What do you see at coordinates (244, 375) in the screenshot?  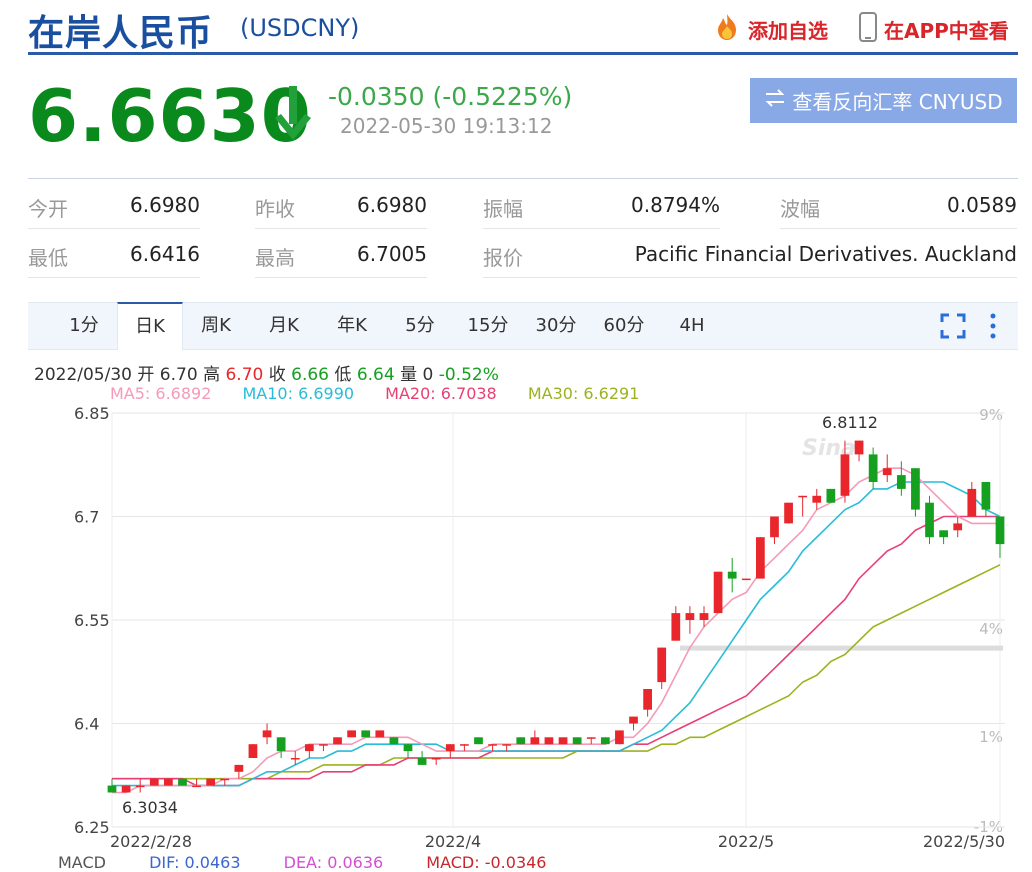 I see `ohlc-high: 6.70` at bounding box center [244, 375].